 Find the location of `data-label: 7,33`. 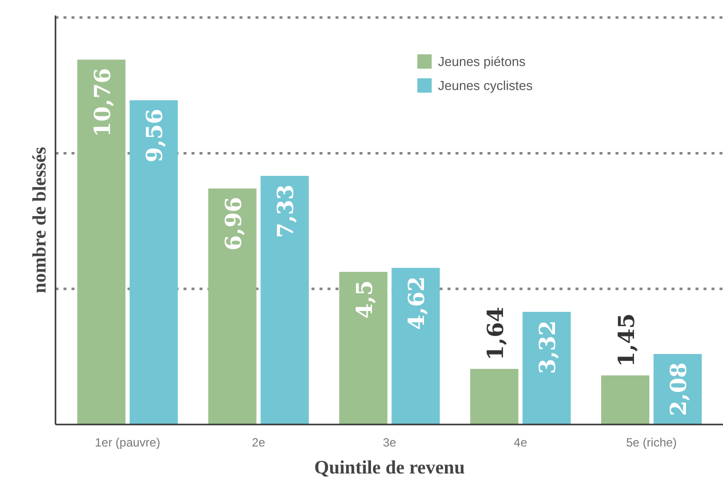

data-label: 7,33 is located at coordinates (286, 211).